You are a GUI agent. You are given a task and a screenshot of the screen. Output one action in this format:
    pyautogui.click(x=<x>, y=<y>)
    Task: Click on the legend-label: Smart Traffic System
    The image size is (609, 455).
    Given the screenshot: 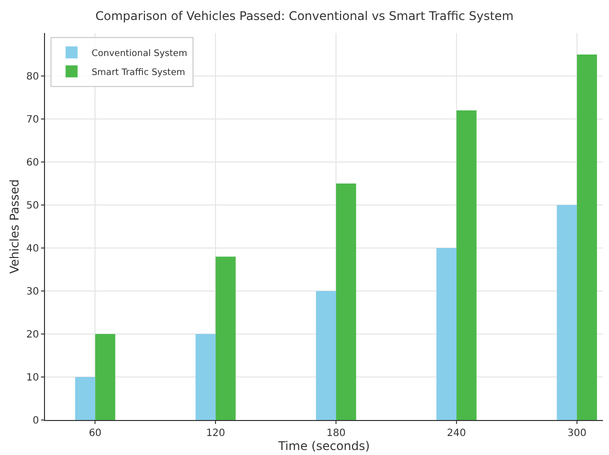 What is the action you would take?
    pyautogui.click(x=139, y=73)
    